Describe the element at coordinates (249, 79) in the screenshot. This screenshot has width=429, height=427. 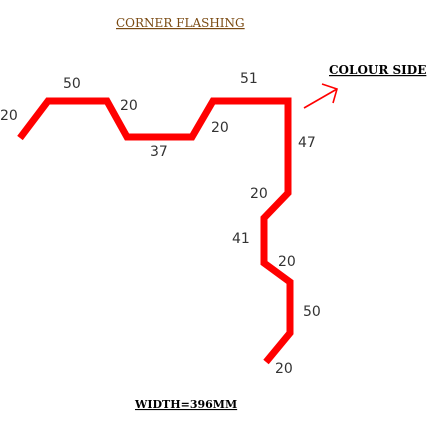
I see `dim-label: 51` at that location.